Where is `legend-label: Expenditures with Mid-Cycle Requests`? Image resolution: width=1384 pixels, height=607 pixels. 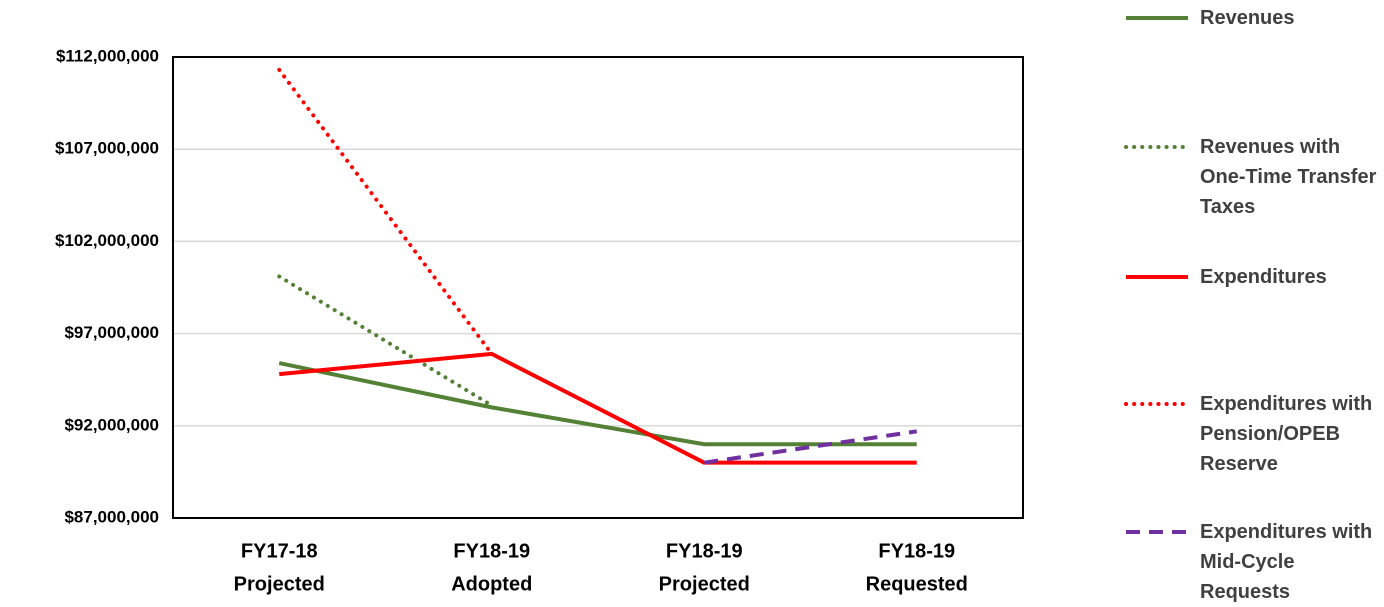 legend-label: Expenditures with Mid-Cycle Requests is located at coordinates (1286, 562).